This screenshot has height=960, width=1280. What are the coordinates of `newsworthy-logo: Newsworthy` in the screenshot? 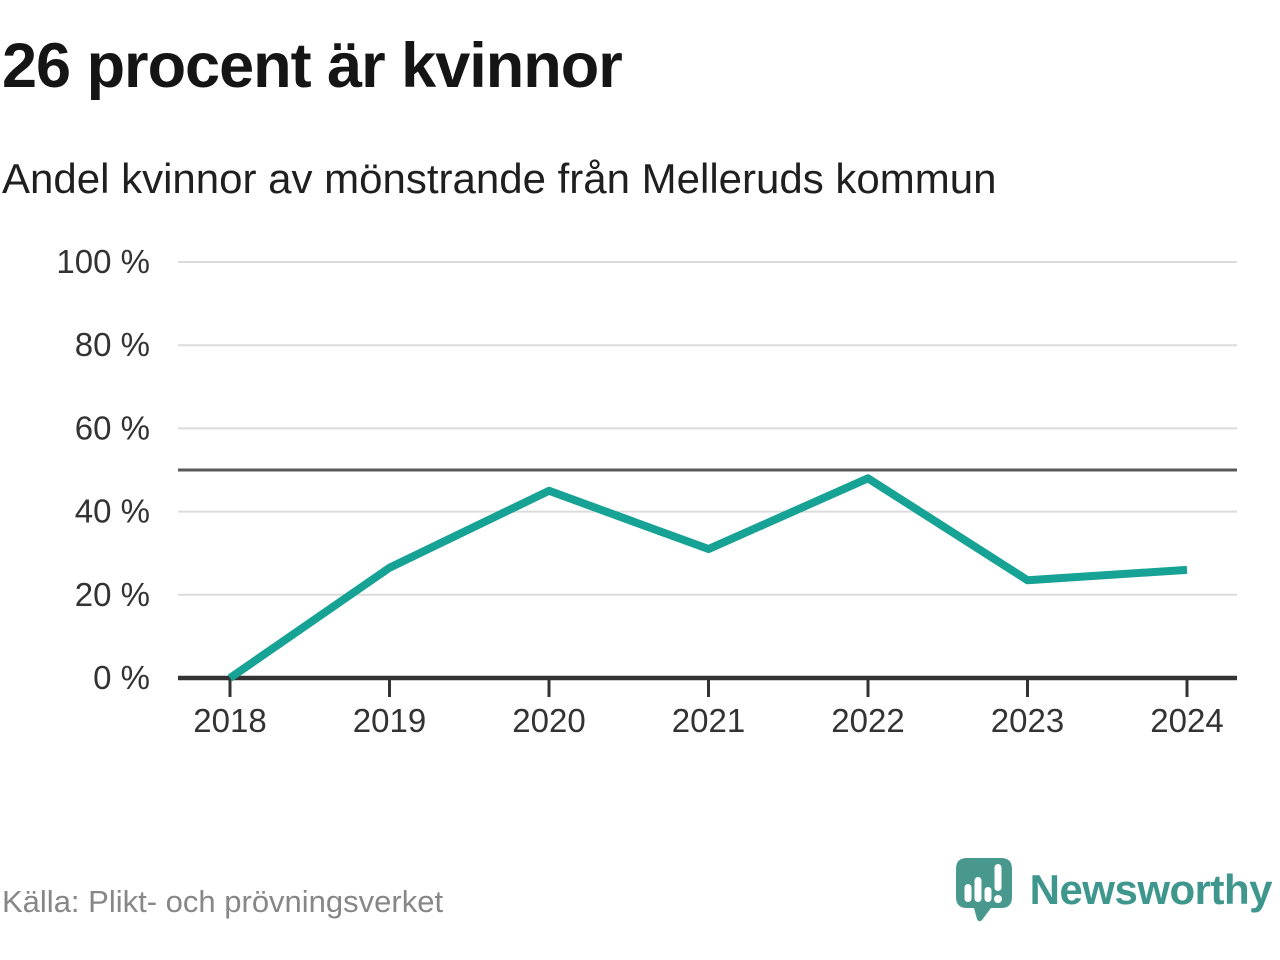 It's located at (1113, 890).